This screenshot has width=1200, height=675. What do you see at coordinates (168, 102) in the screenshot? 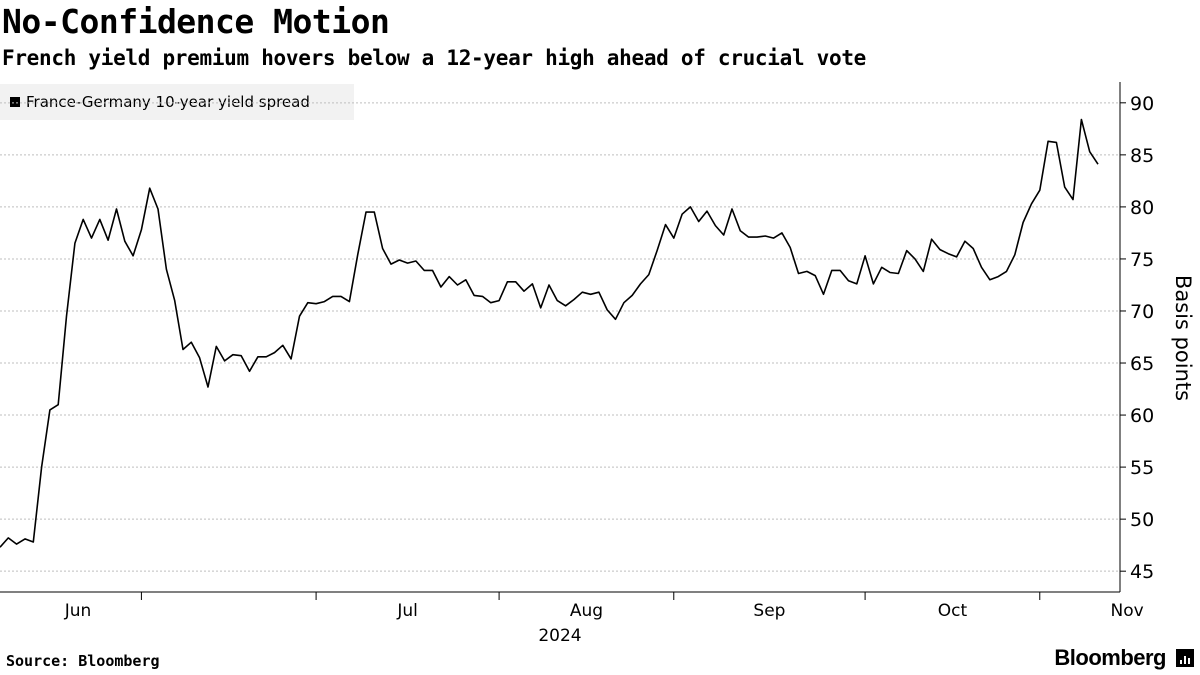
I see `legend-label: France-Germany 10-year yield spread` at bounding box center [168, 102].